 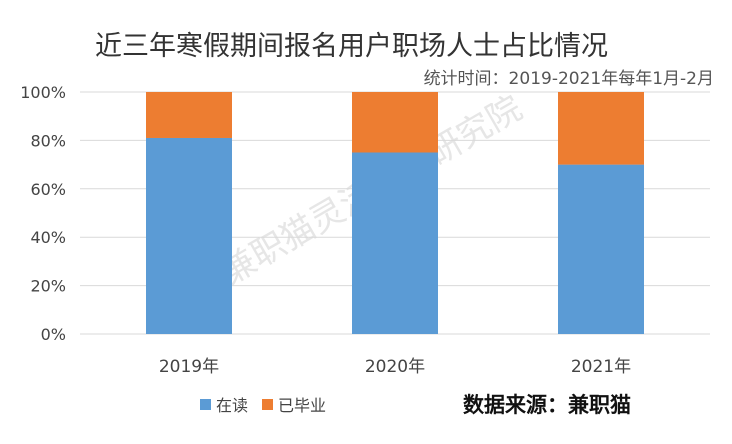 I want to click on legend-label: 在读, so click(x=232, y=405).